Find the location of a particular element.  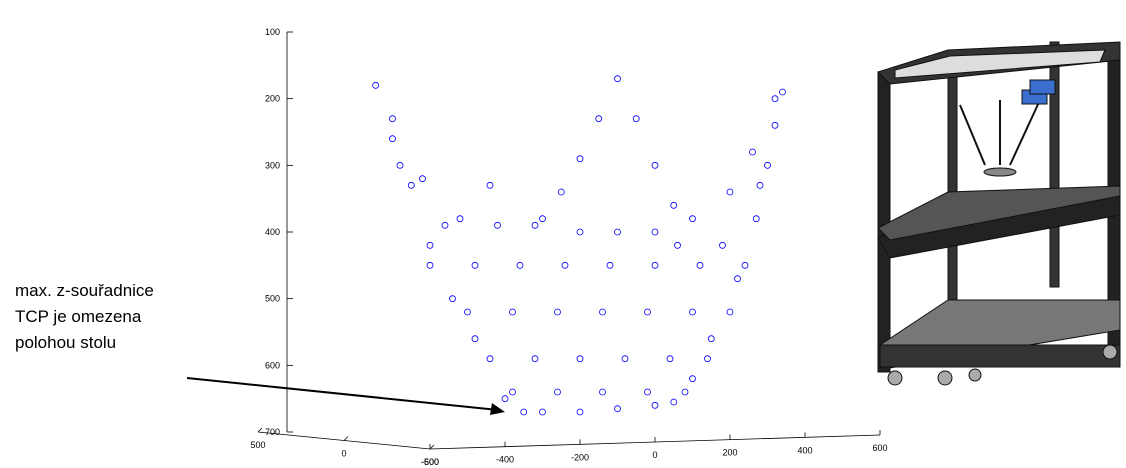

annotation-line: polohou stolu is located at coordinates (65, 342).